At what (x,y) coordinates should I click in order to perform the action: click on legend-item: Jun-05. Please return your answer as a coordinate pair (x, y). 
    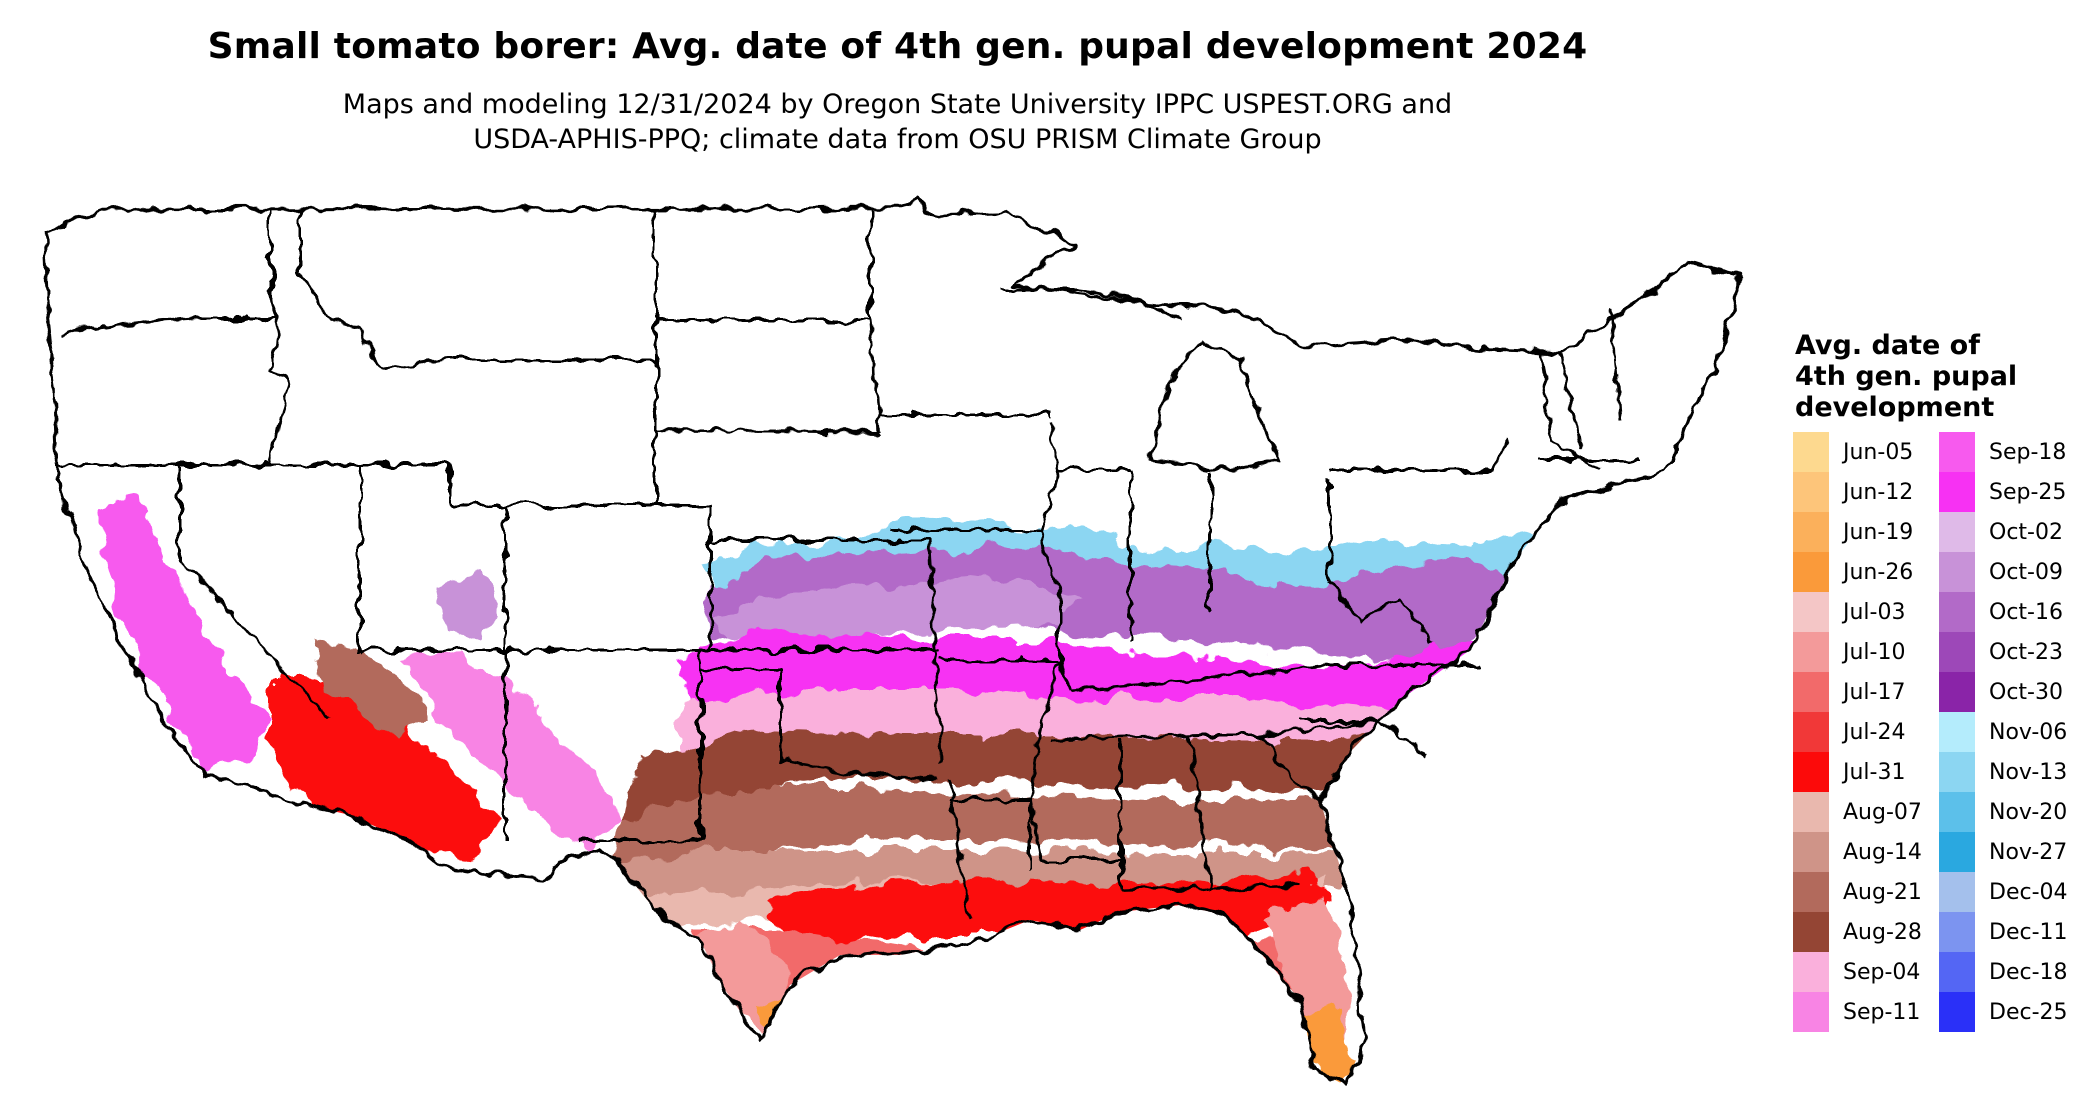
    Looking at the image, I should click on (1857, 452).